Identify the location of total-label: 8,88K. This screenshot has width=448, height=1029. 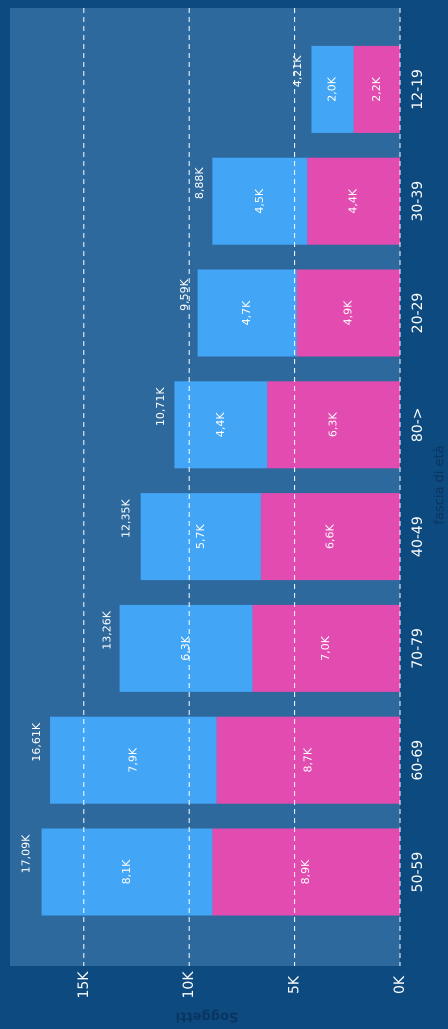
(199, 183).